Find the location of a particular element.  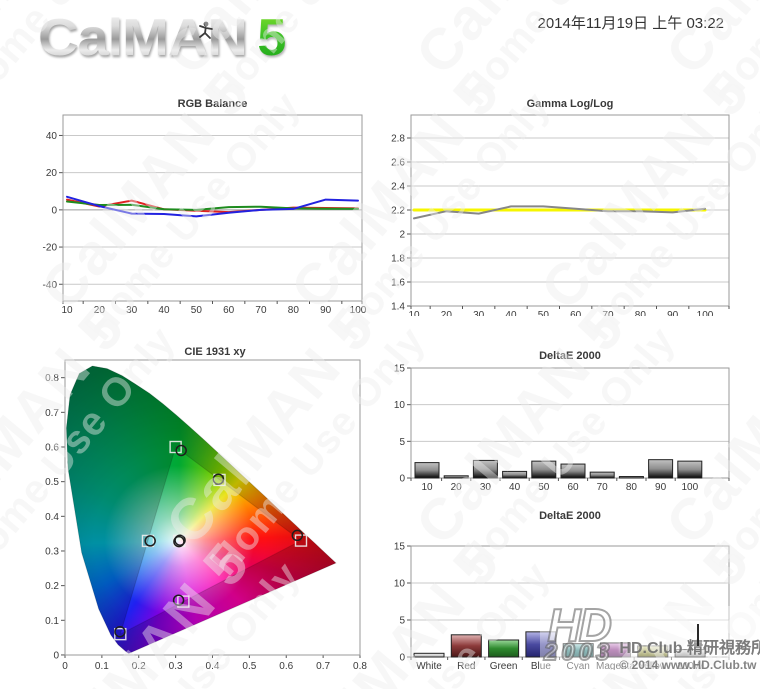

rgb-balance-plot: 40 20 0 -20 -40 10 20 30 40 50 60 70 80 90 100 is located at coordinates (205, 215).